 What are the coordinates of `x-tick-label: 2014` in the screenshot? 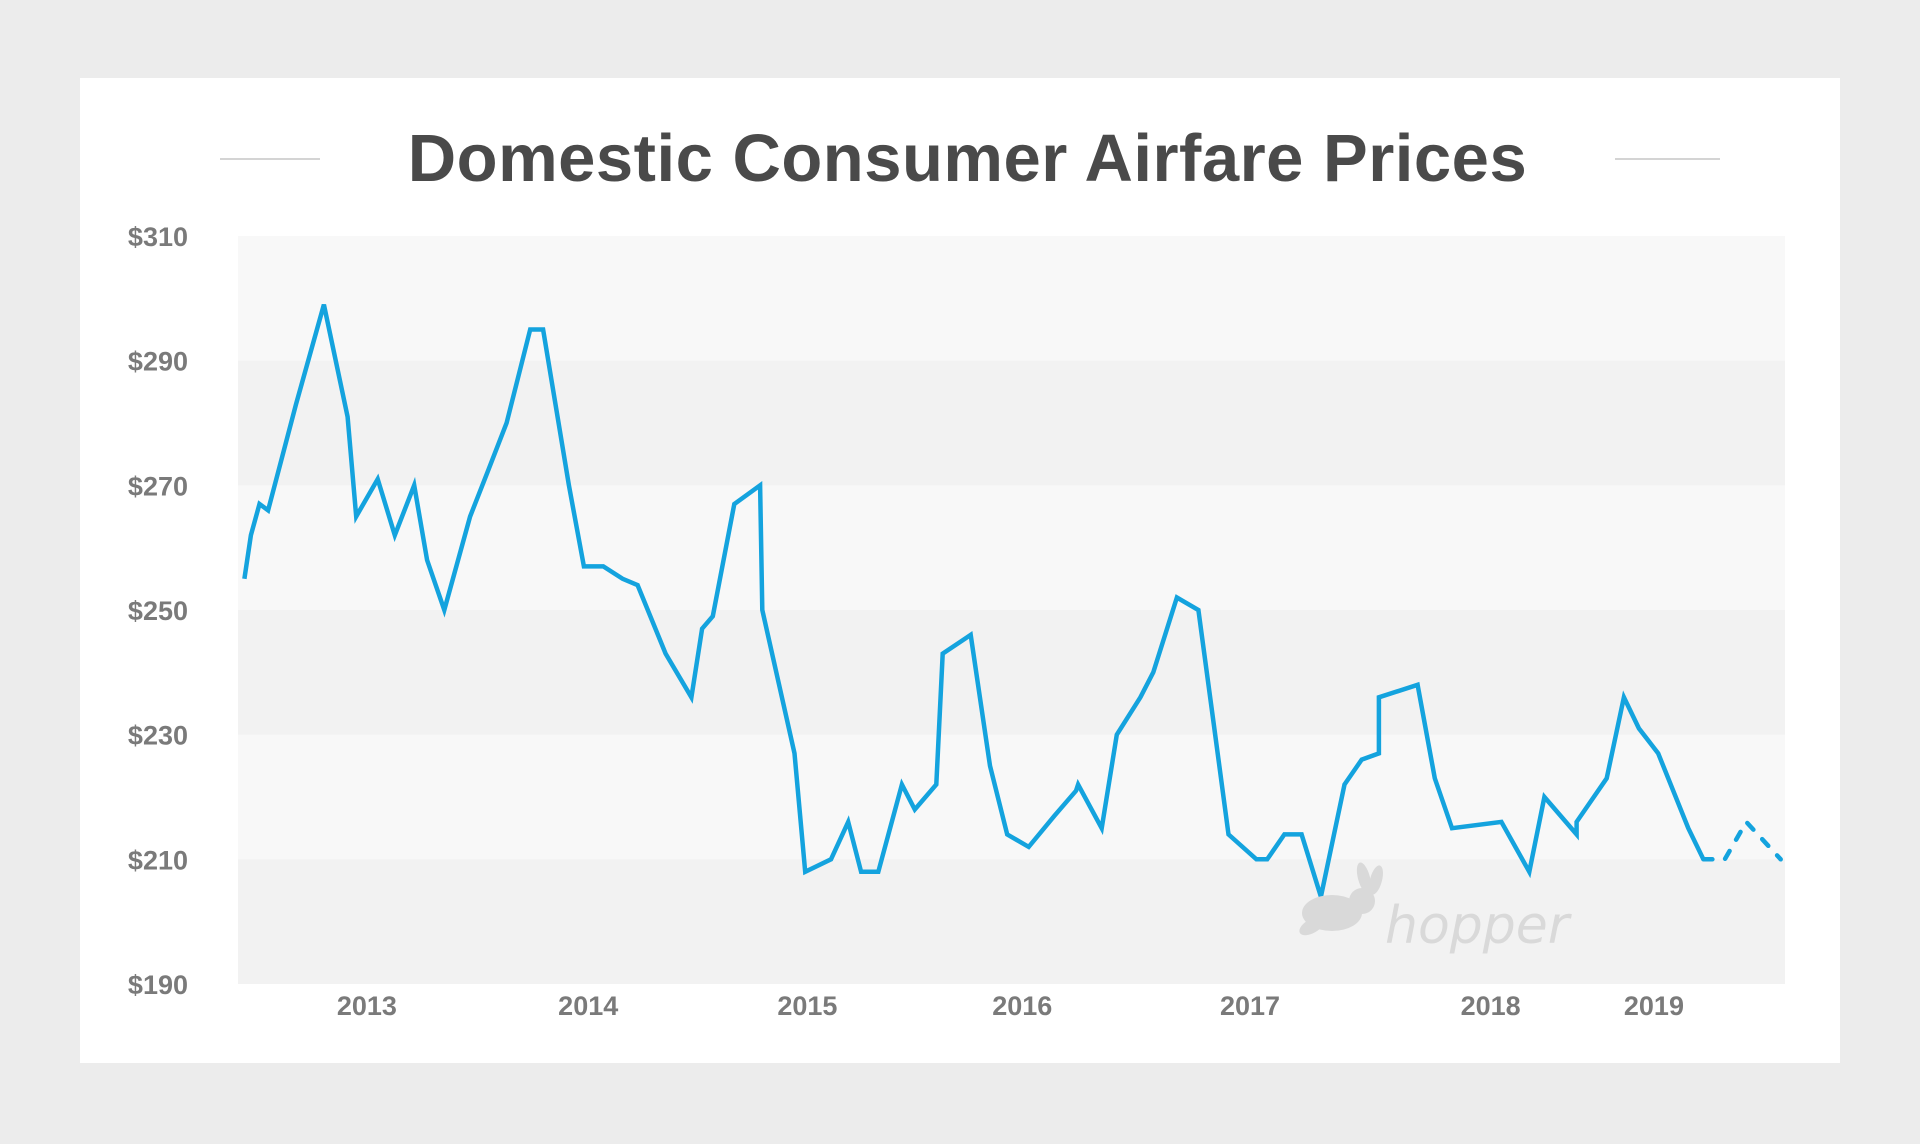 It's located at (588, 1006).